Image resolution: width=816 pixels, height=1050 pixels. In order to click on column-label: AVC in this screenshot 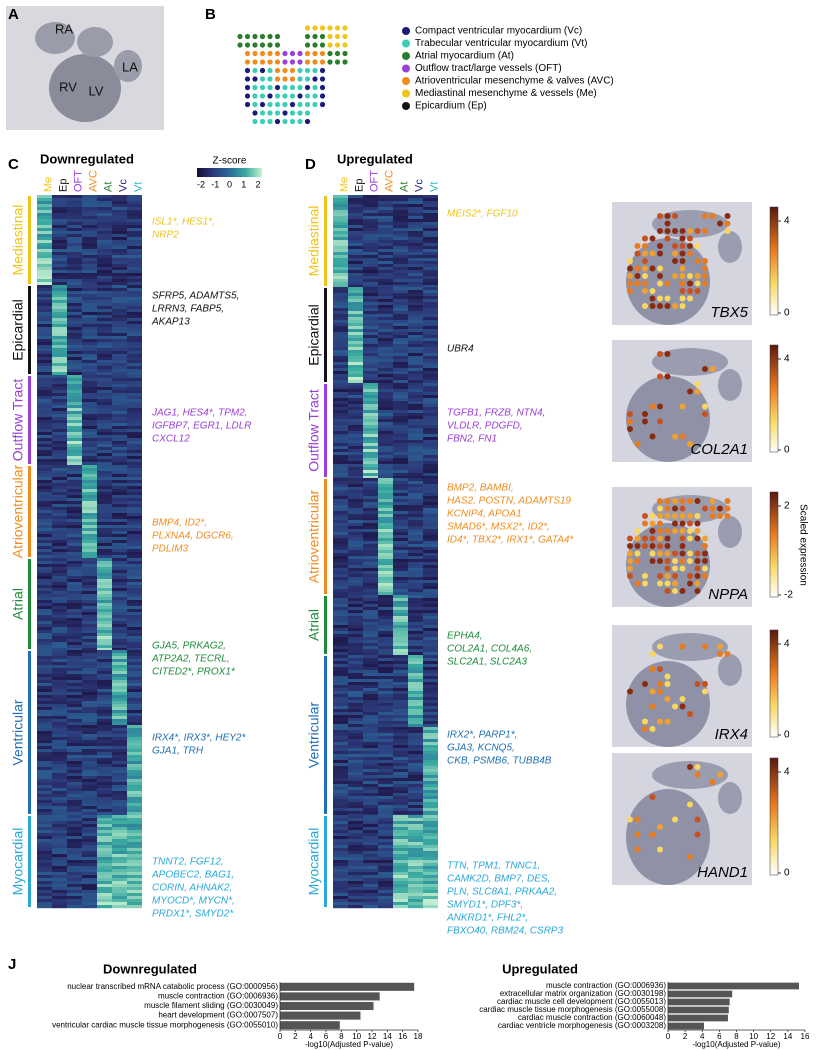, I will do `click(389, 181)`.